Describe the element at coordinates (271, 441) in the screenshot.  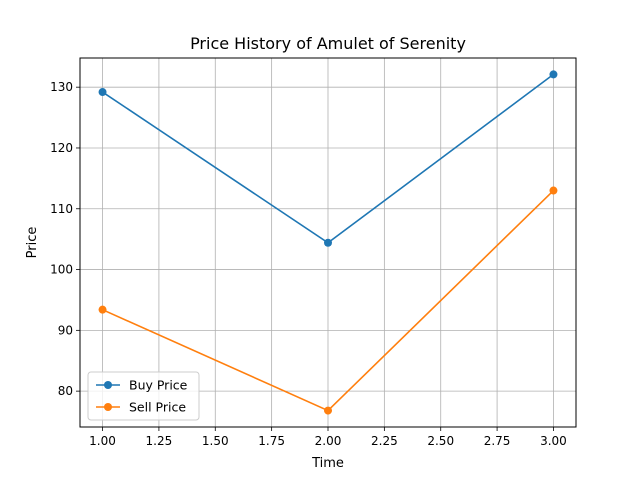
I see `x-tick-label: 1.75` at that location.